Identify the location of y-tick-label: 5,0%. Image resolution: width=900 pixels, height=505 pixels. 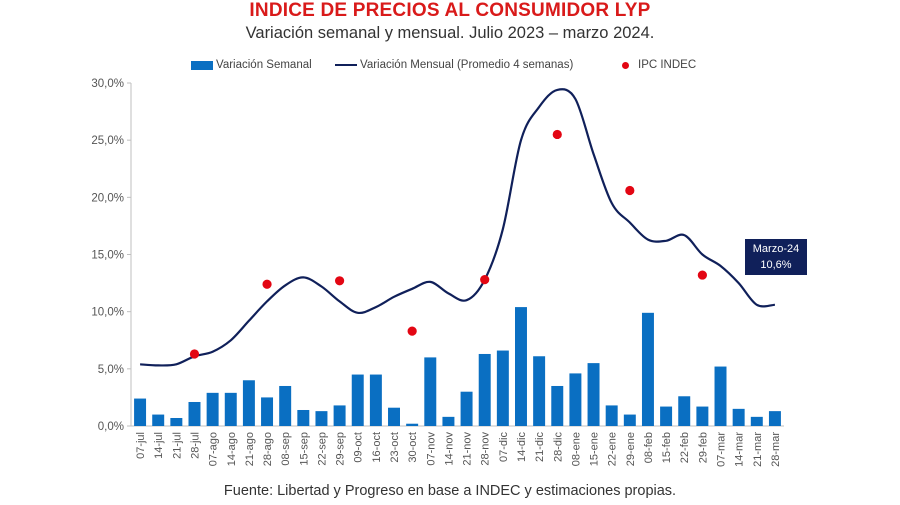
(111, 370).